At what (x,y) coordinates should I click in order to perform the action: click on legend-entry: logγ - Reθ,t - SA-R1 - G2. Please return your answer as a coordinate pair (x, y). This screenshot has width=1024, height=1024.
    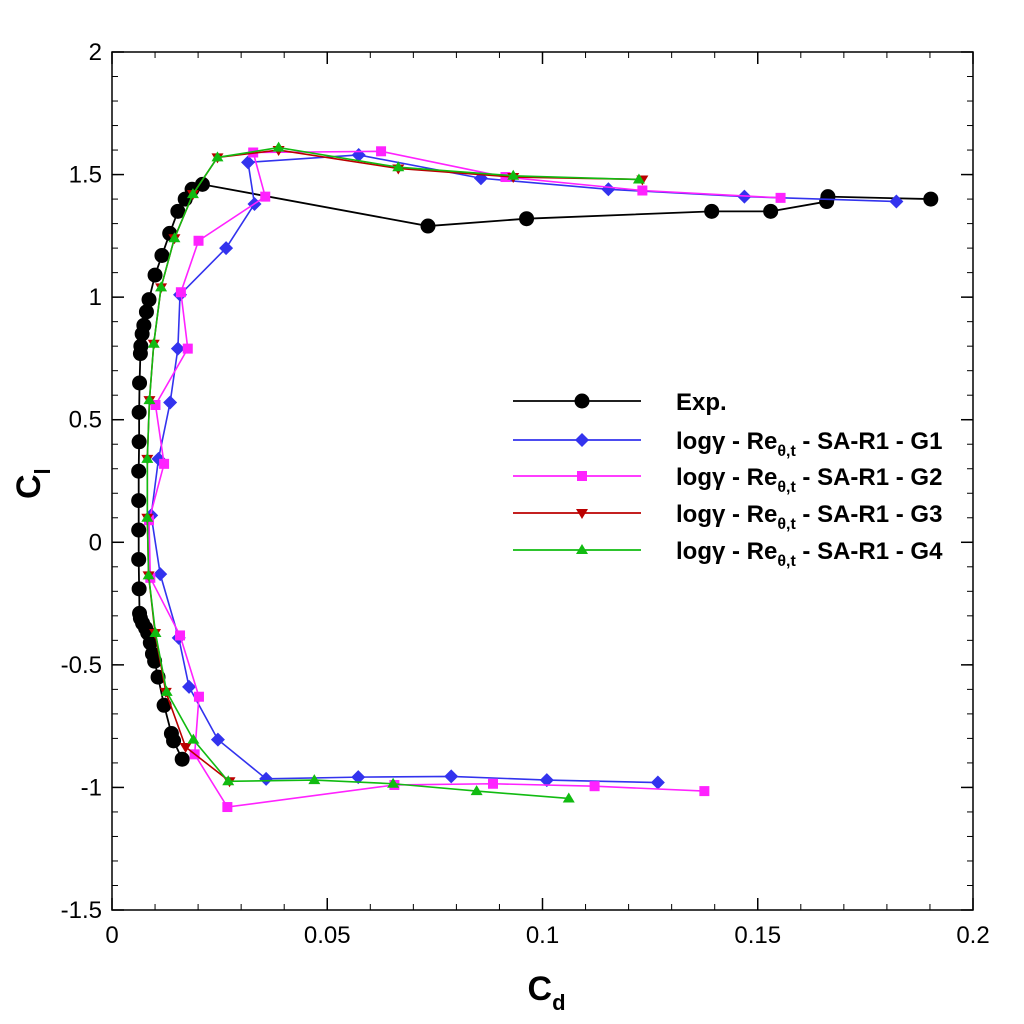
    Looking at the image, I should click on (727, 480).